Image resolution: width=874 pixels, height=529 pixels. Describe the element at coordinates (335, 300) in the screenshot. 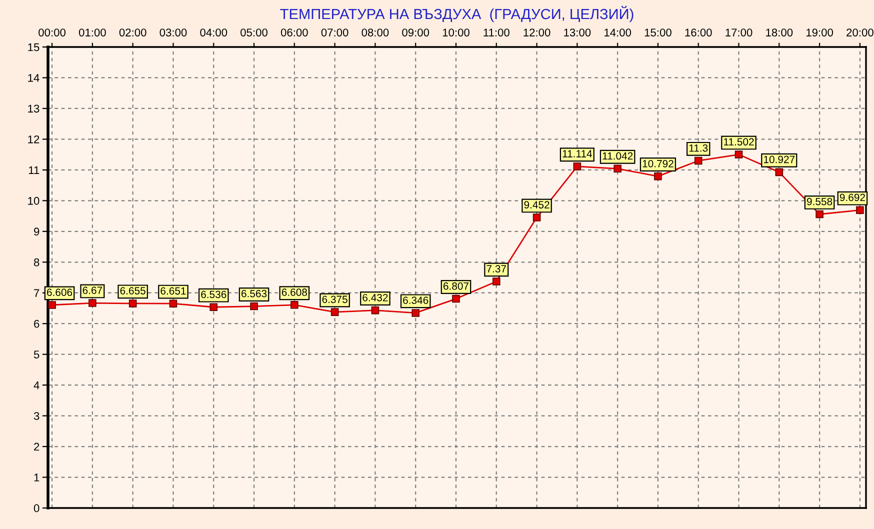

I see `data-label: 6.375` at that location.